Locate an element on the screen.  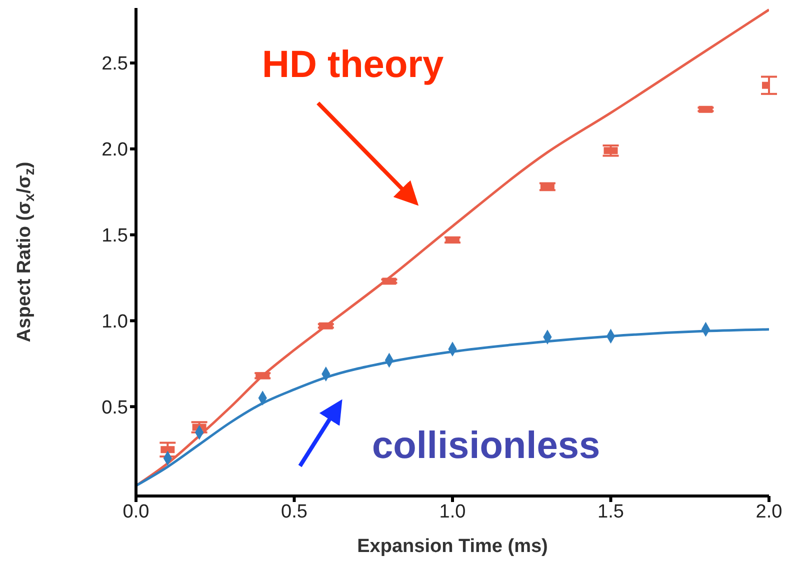
y-tick-label: 2.5 is located at coordinates (115, 64).